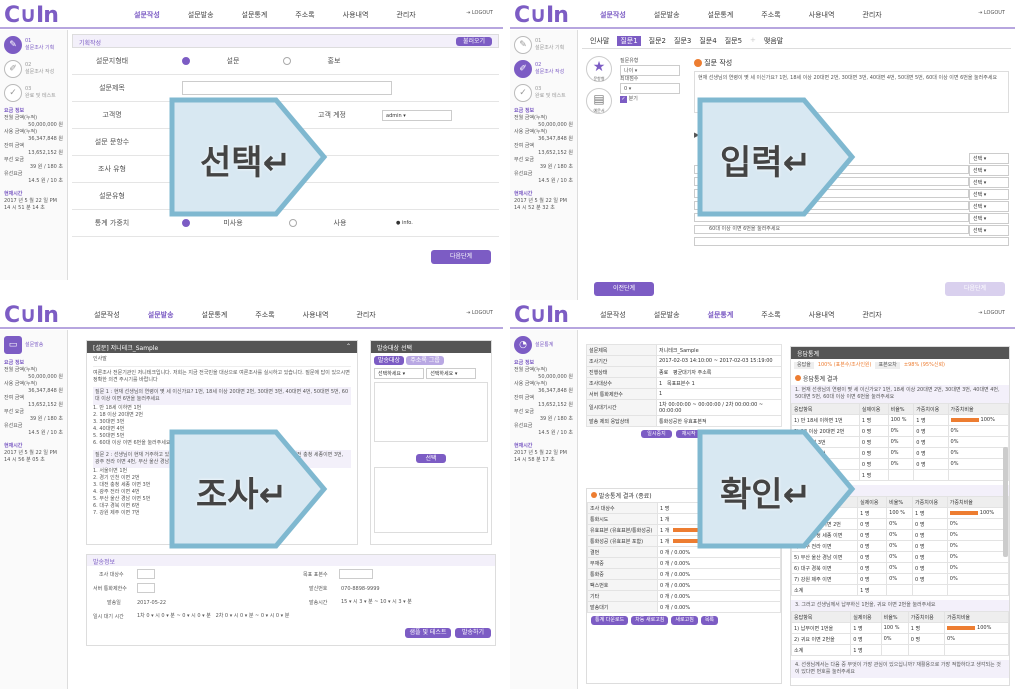  Describe the element at coordinates (293, 223) in the screenshot. I see `radio-weight-on` at that location.